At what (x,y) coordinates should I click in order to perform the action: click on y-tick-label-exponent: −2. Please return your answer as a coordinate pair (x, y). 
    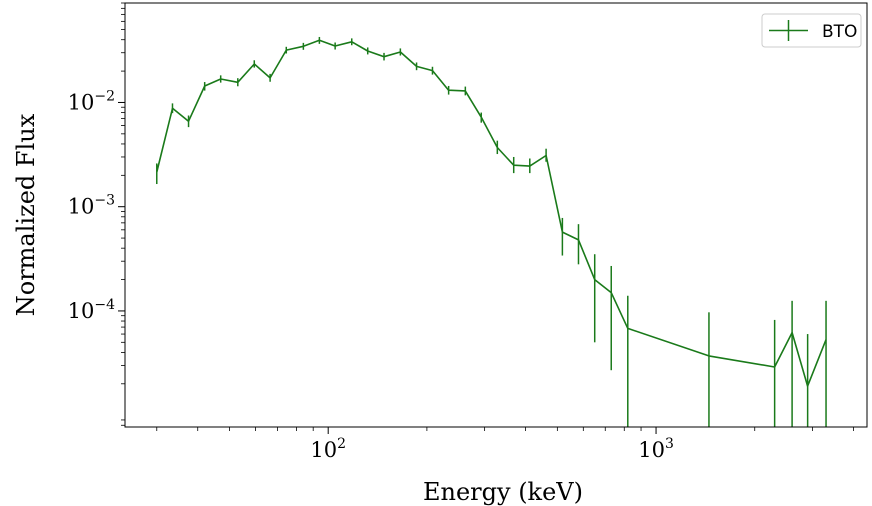
    Looking at the image, I should click on (104, 96).